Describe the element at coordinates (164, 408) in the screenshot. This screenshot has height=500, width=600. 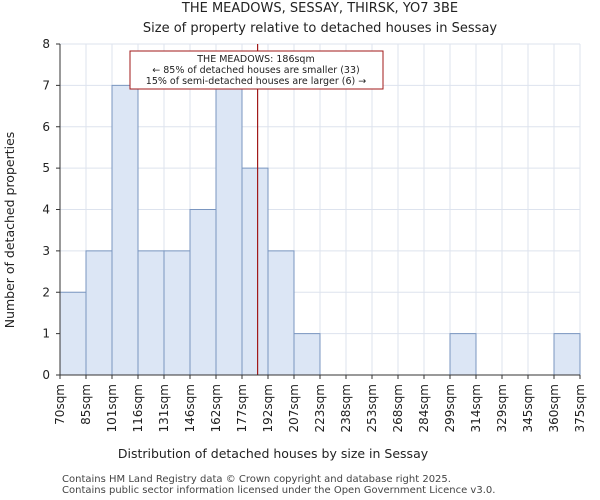
I see `x-tick-label: 131sqm` at that location.